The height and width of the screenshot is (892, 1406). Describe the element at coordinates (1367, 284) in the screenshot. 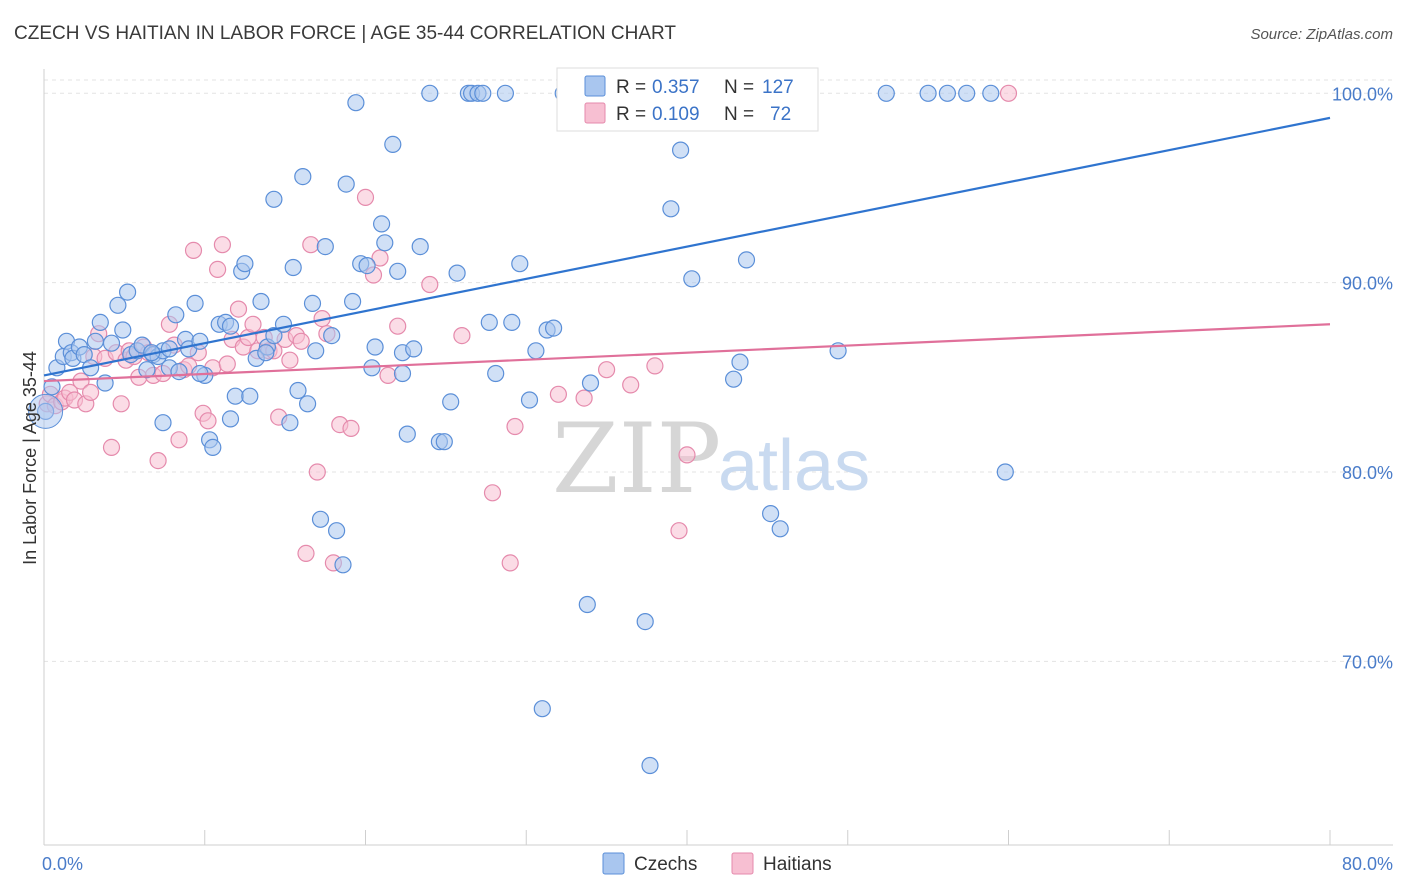

I see `y-tick-label: 90.0%` at that location.